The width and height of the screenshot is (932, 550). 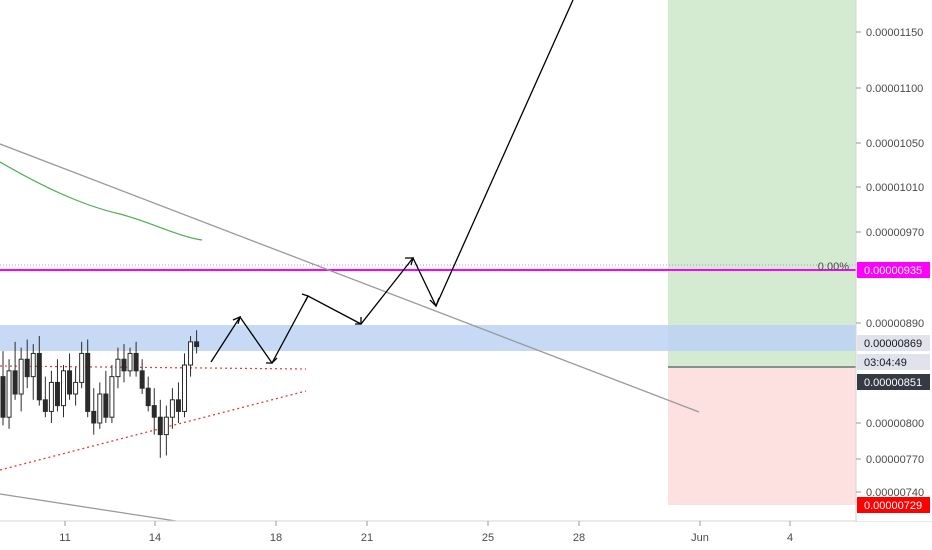 What do you see at coordinates (700, 538) in the screenshot?
I see `x-tick-label: Jun` at bounding box center [700, 538].